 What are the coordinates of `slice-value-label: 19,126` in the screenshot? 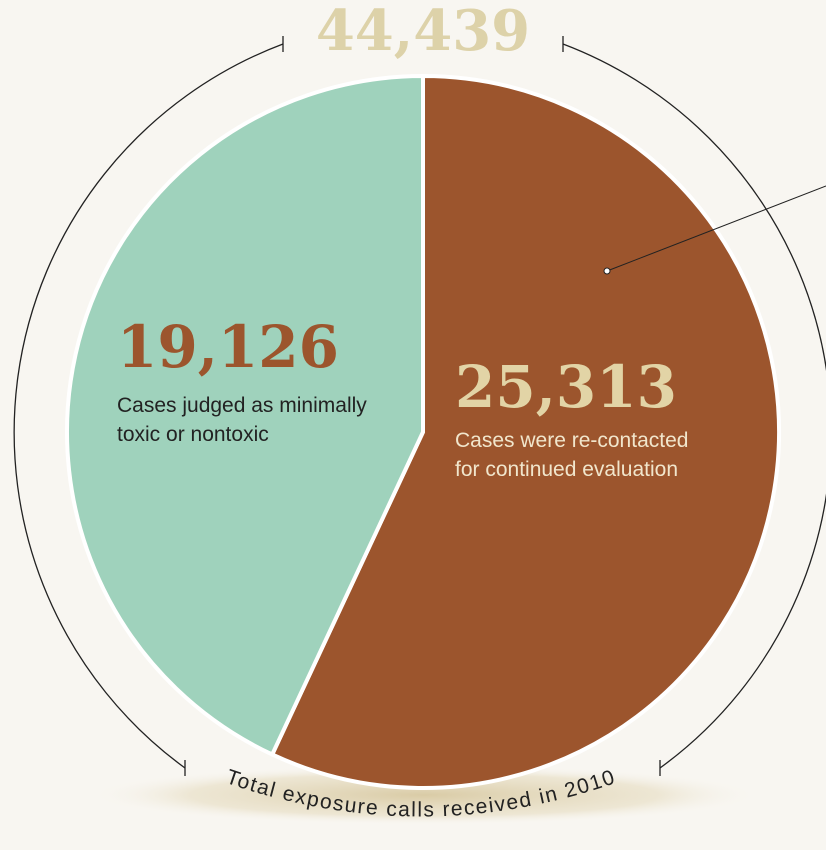 It's located at (228, 347).